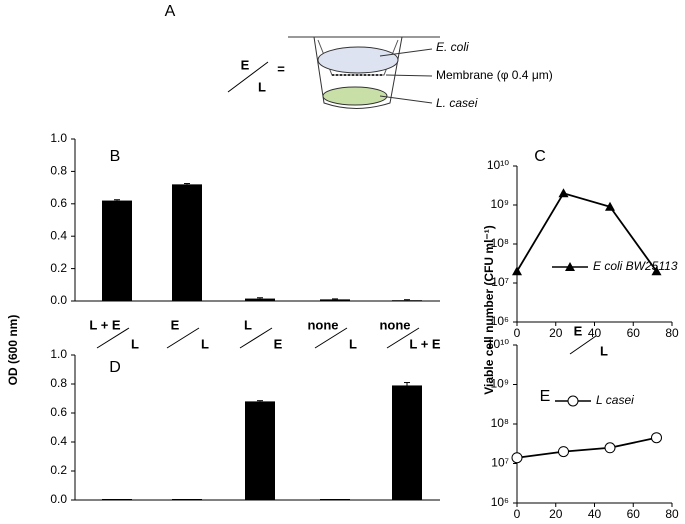  I want to click on panel-letter: C, so click(540, 156).